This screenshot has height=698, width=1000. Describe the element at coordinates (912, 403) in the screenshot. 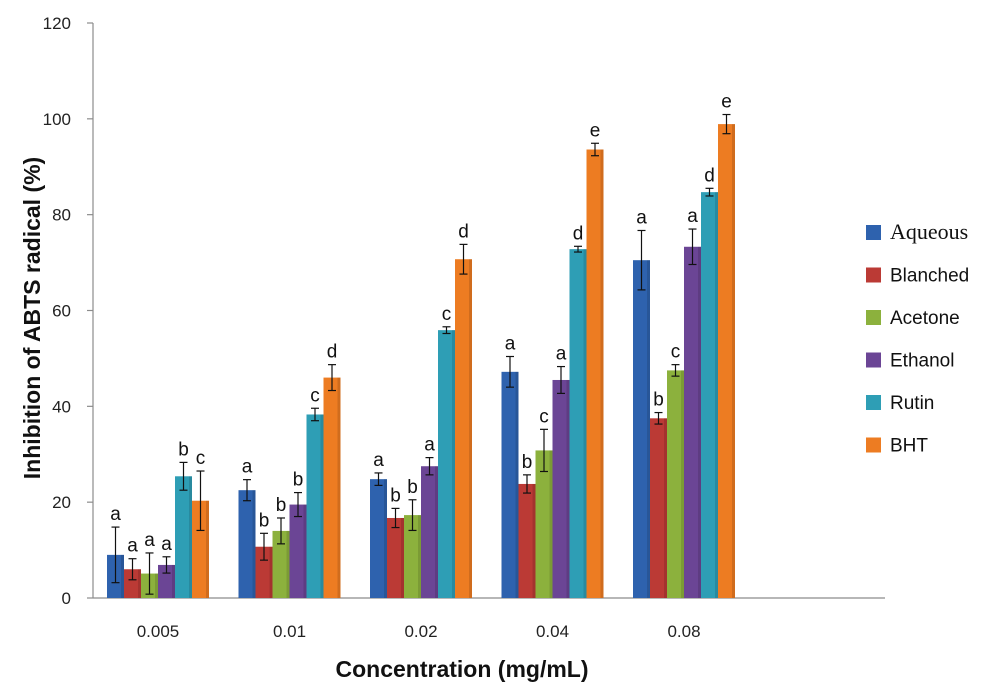

I see `legend-label: Rutin` at that location.